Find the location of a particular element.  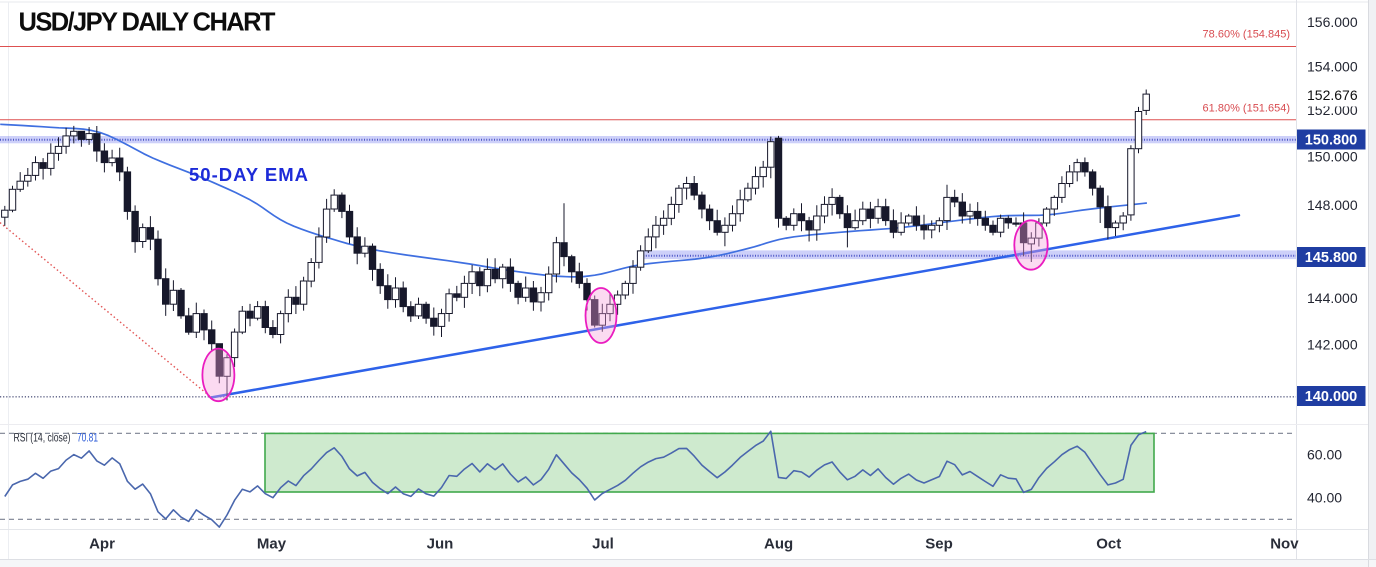

svg-text: Oct is located at coordinates (1108, 544).